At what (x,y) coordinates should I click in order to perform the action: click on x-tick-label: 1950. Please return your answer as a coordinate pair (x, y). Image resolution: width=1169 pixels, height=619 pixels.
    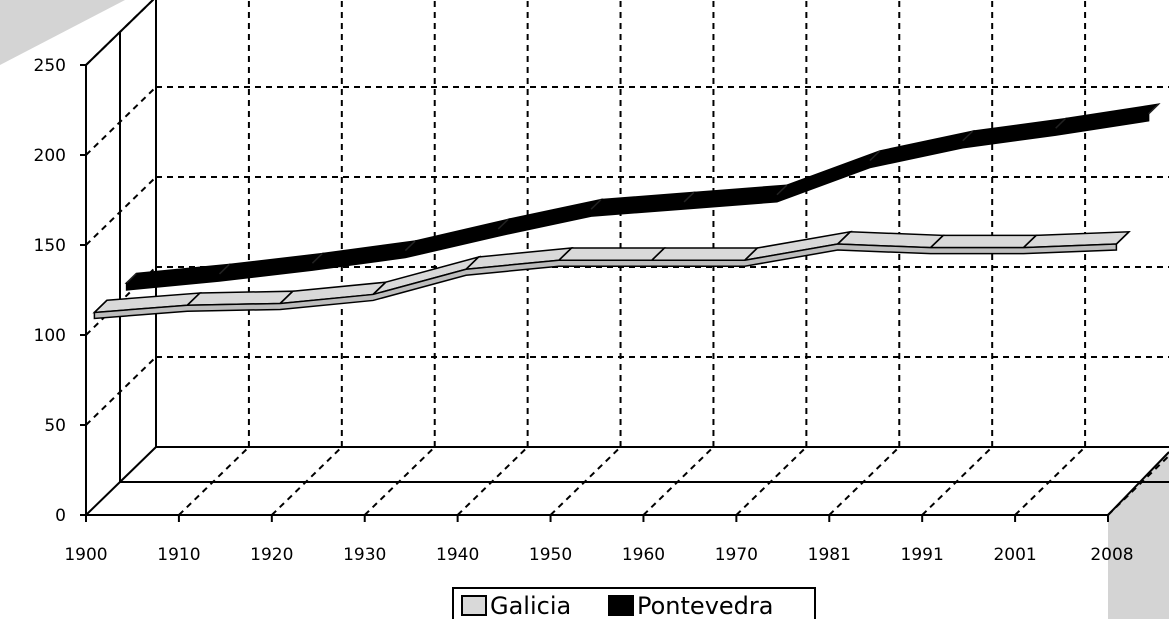
    Looking at the image, I should click on (550, 555).